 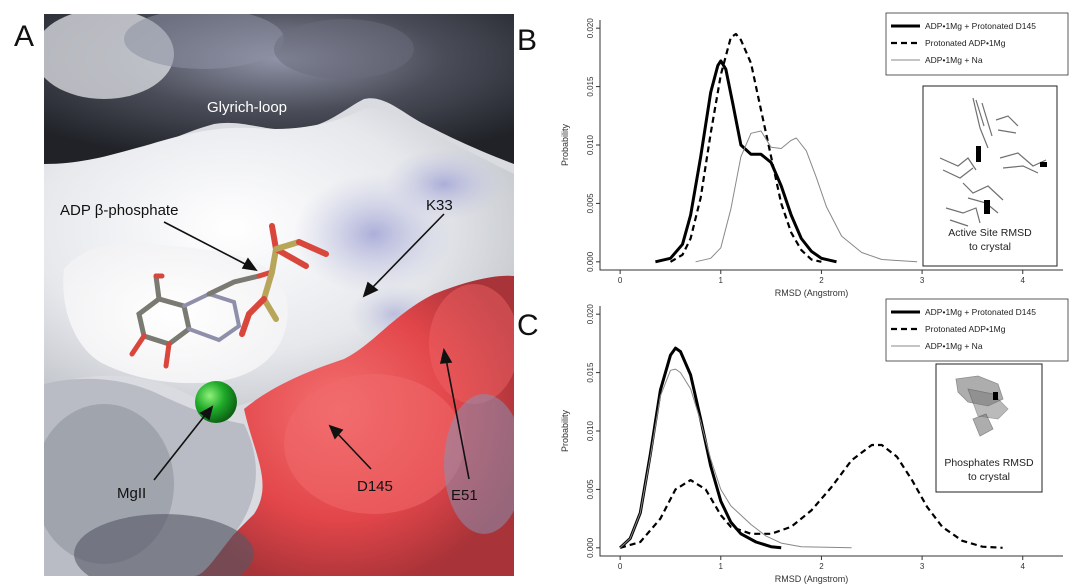 What do you see at coordinates (131, 493) in the screenshot?
I see `mgii-label: MgII` at bounding box center [131, 493].